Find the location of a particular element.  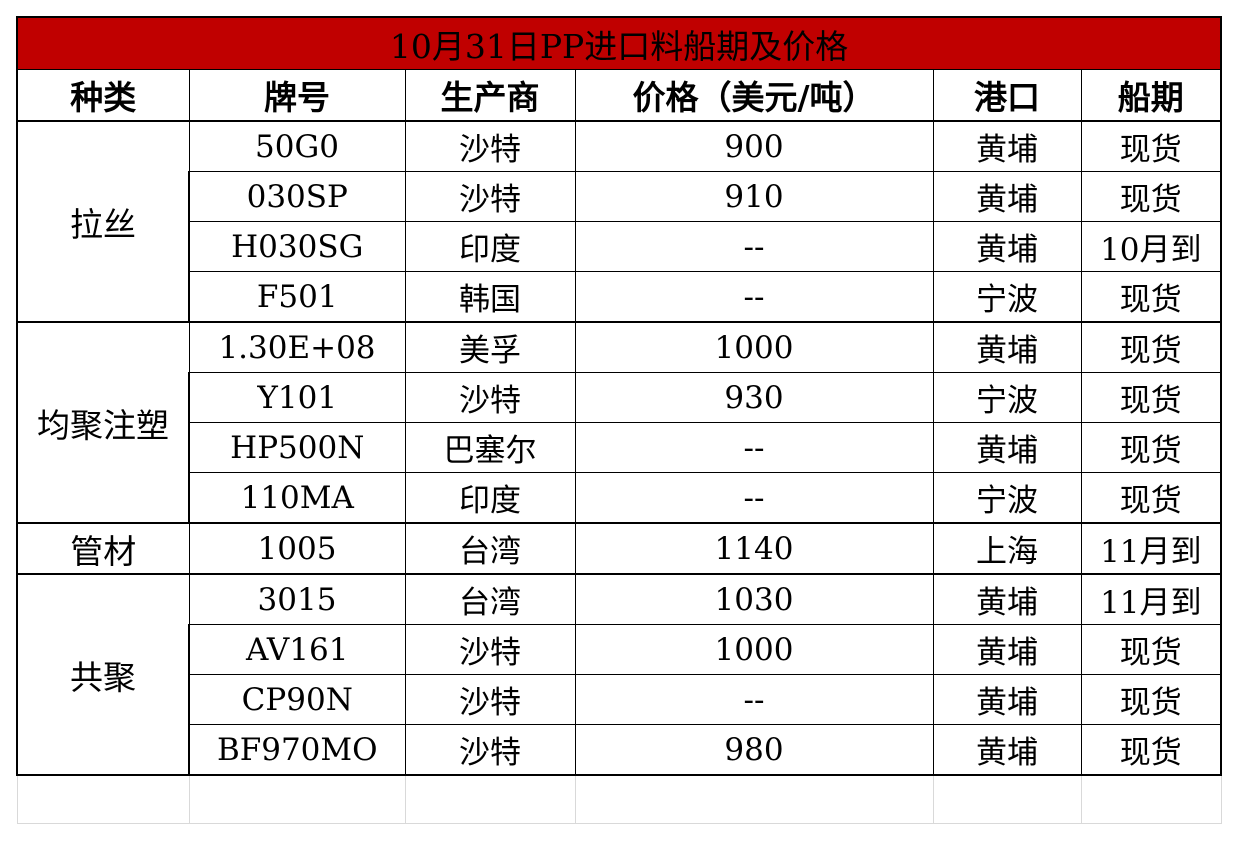

grade-cell: 3015 is located at coordinates (297, 599).